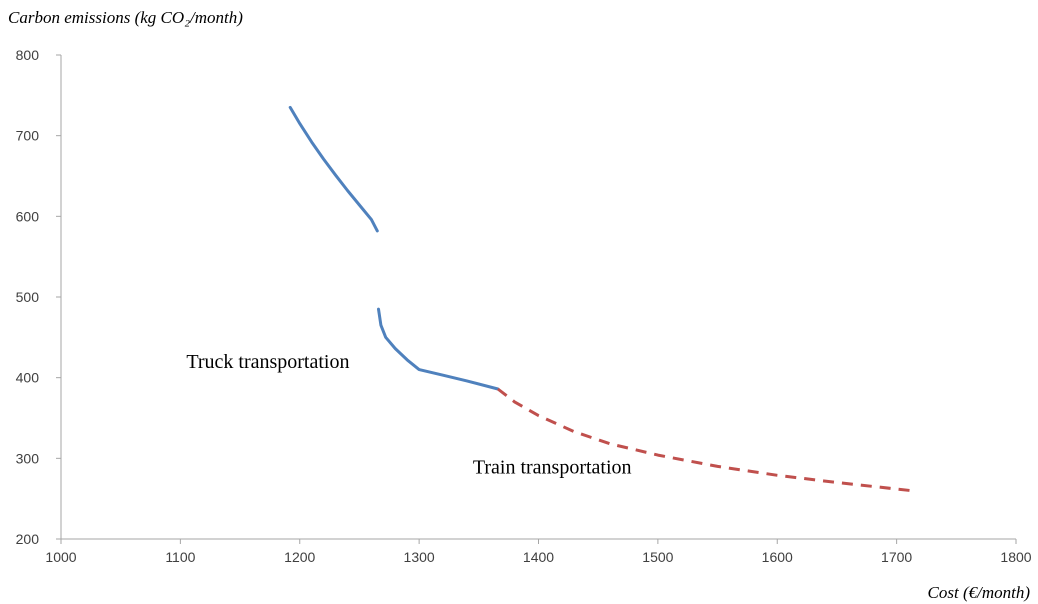 This screenshot has height=604, width=1038. What do you see at coordinates (408, 415) in the screenshot?
I see `annotations: Truck transportation Train transportation` at bounding box center [408, 415].